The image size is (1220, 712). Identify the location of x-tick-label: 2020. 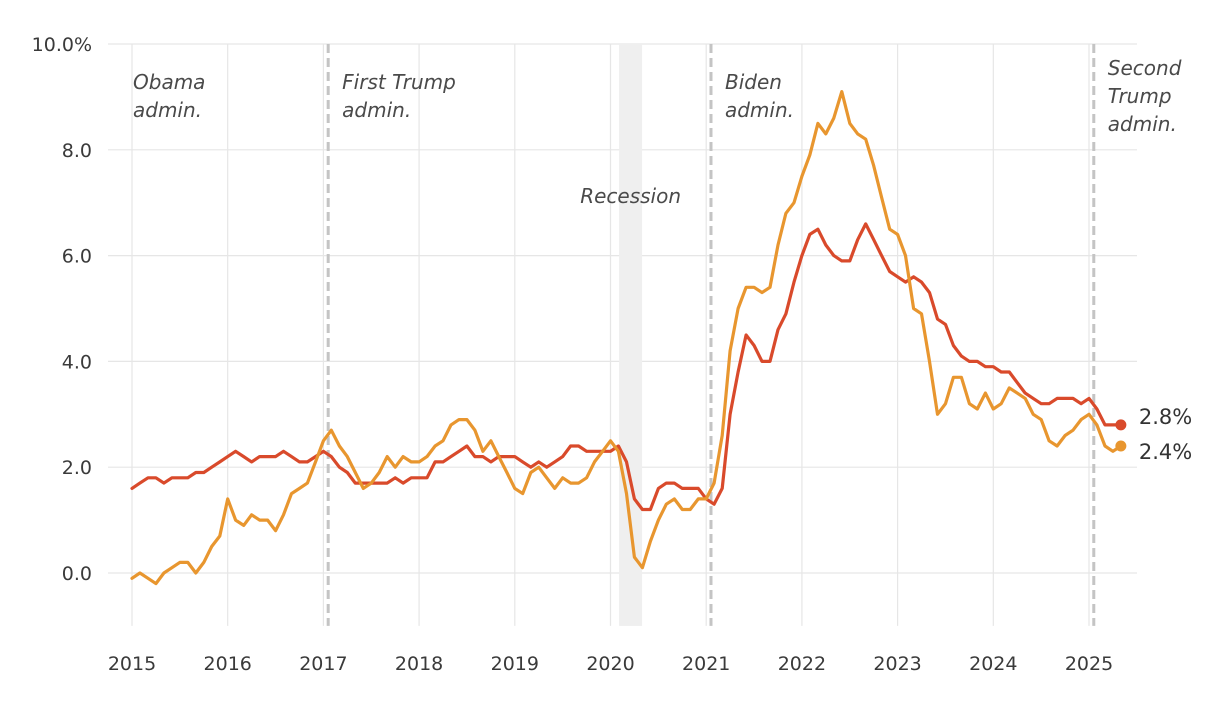
(610, 664).